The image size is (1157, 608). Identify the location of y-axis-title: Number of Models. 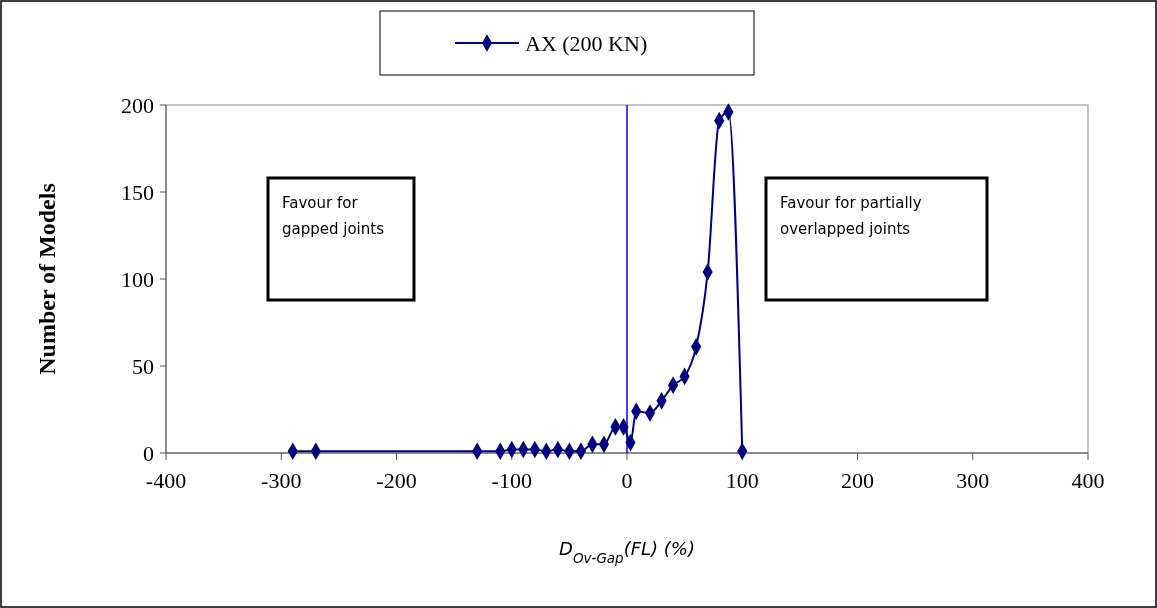
(47, 279).